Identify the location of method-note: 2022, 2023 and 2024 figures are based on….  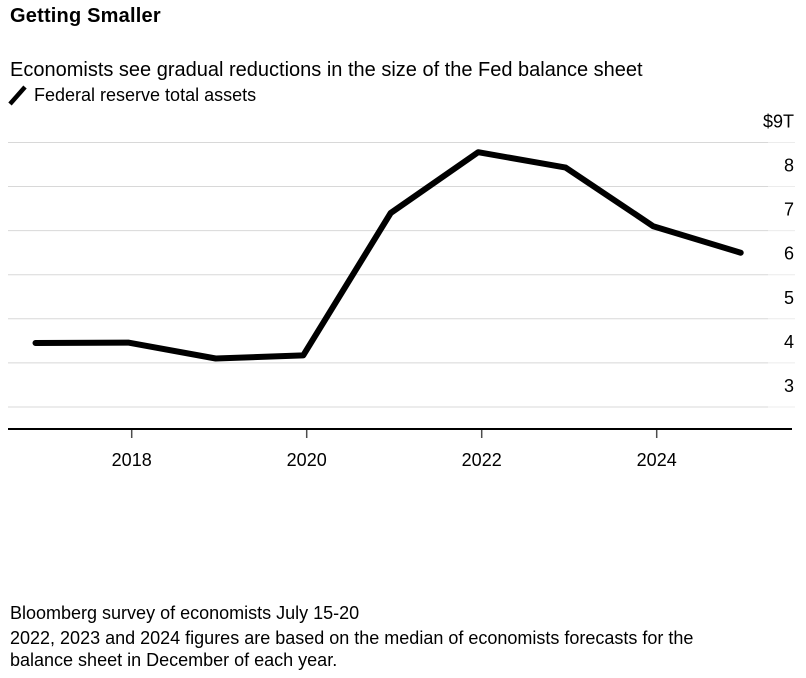
(403, 649).